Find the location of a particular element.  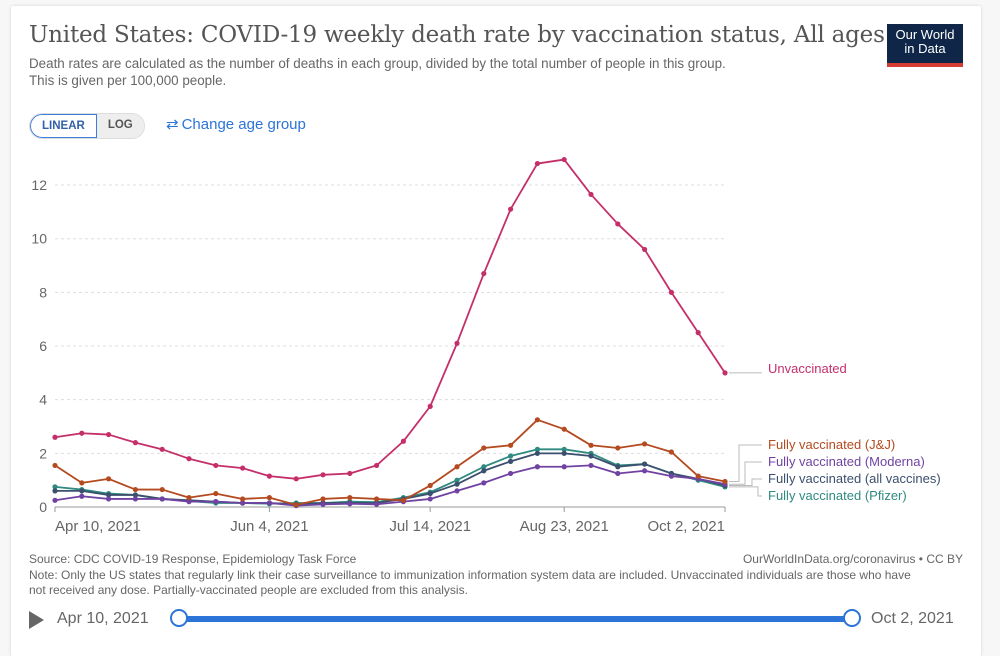

x-tick-label: Apr 10, 2021 is located at coordinates (98, 526).